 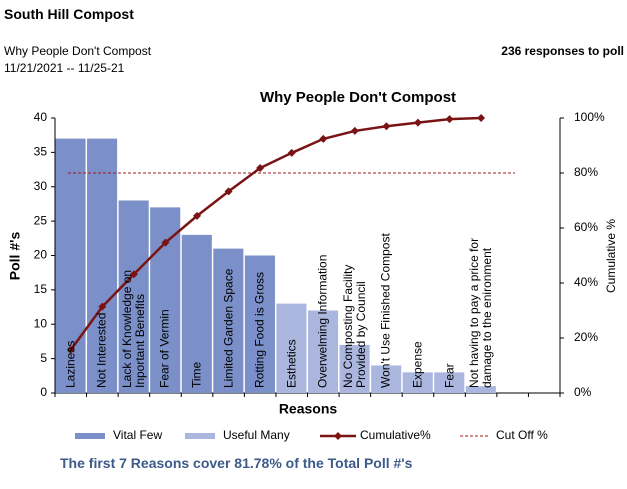 I want to click on responses: 236 responses to poll, so click(x=562, y=51).